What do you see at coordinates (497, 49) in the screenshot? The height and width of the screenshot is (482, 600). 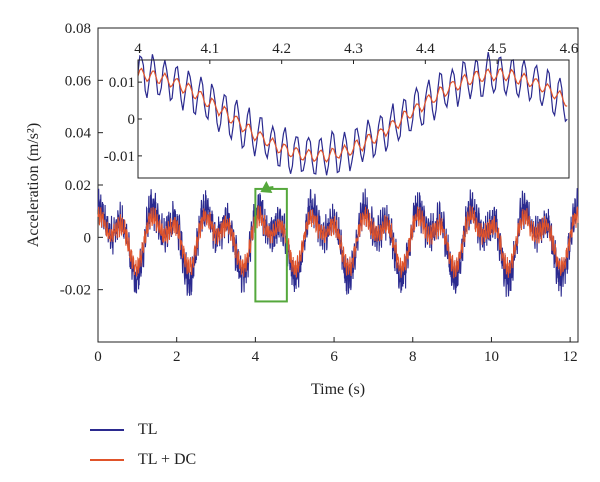 I see `inset-x-tick-label: 4.5` at bounding box center [497, 49].